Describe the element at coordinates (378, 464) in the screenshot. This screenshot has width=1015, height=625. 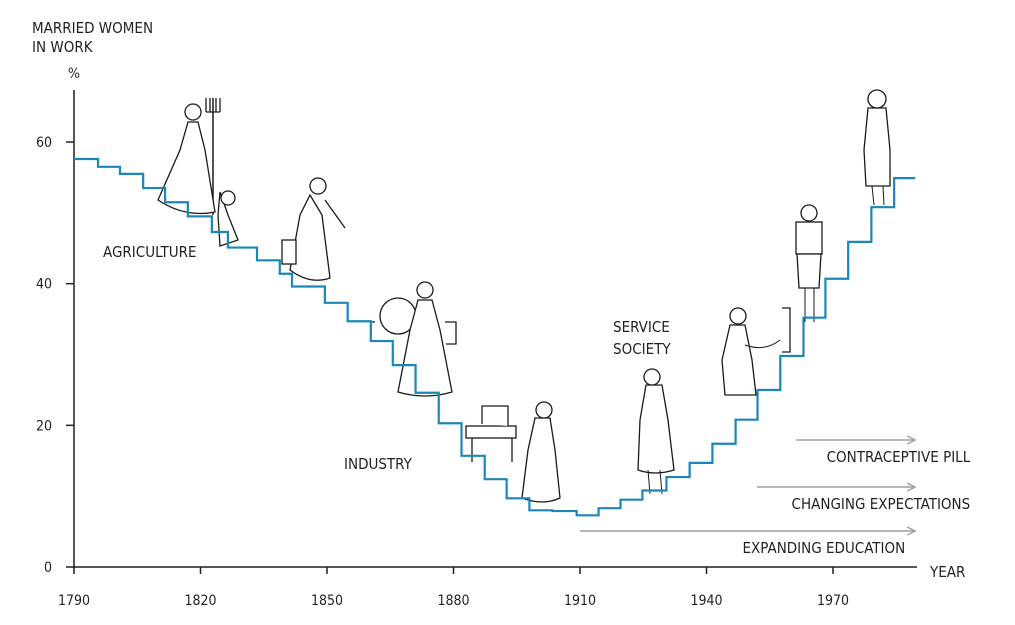
I see `annotation-industry: INDUSTRY` at that location.